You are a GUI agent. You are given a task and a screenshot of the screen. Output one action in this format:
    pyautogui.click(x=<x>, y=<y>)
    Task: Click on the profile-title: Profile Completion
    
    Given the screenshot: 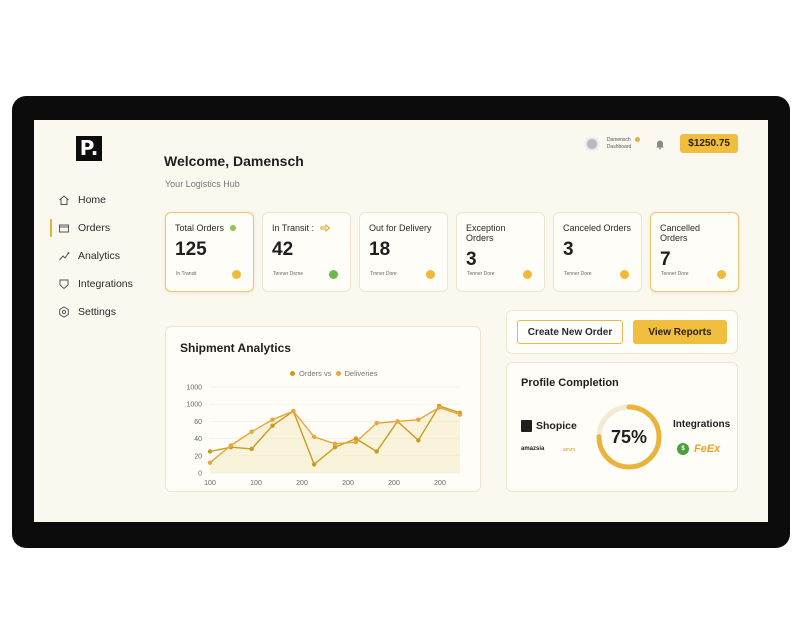 What is the action you would take?
    pyautogui.click(x=570, y=383)
    